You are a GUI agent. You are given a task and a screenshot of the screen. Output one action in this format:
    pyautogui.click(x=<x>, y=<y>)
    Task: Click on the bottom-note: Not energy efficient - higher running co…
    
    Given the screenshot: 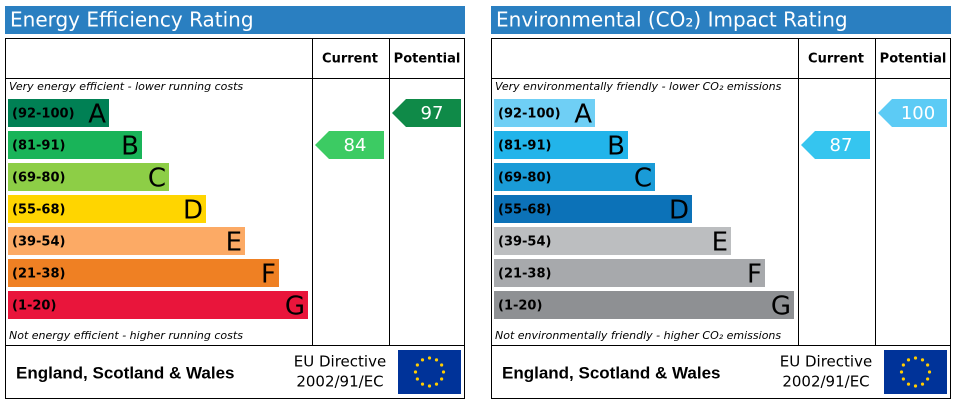 What is the action you would take?
    pyautogui.click(x=126, y=335)
    